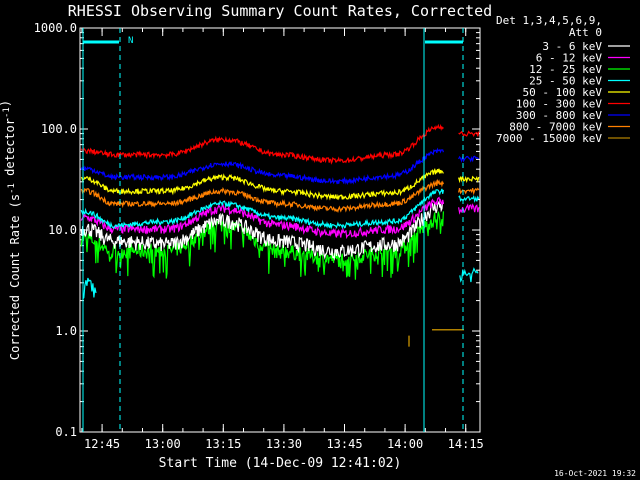 The height and width of the screenshot is (480, 640). Describe the element at coordinates (405, 444) in the screenshot. I see `x-tick-label: 14:00` at that location.